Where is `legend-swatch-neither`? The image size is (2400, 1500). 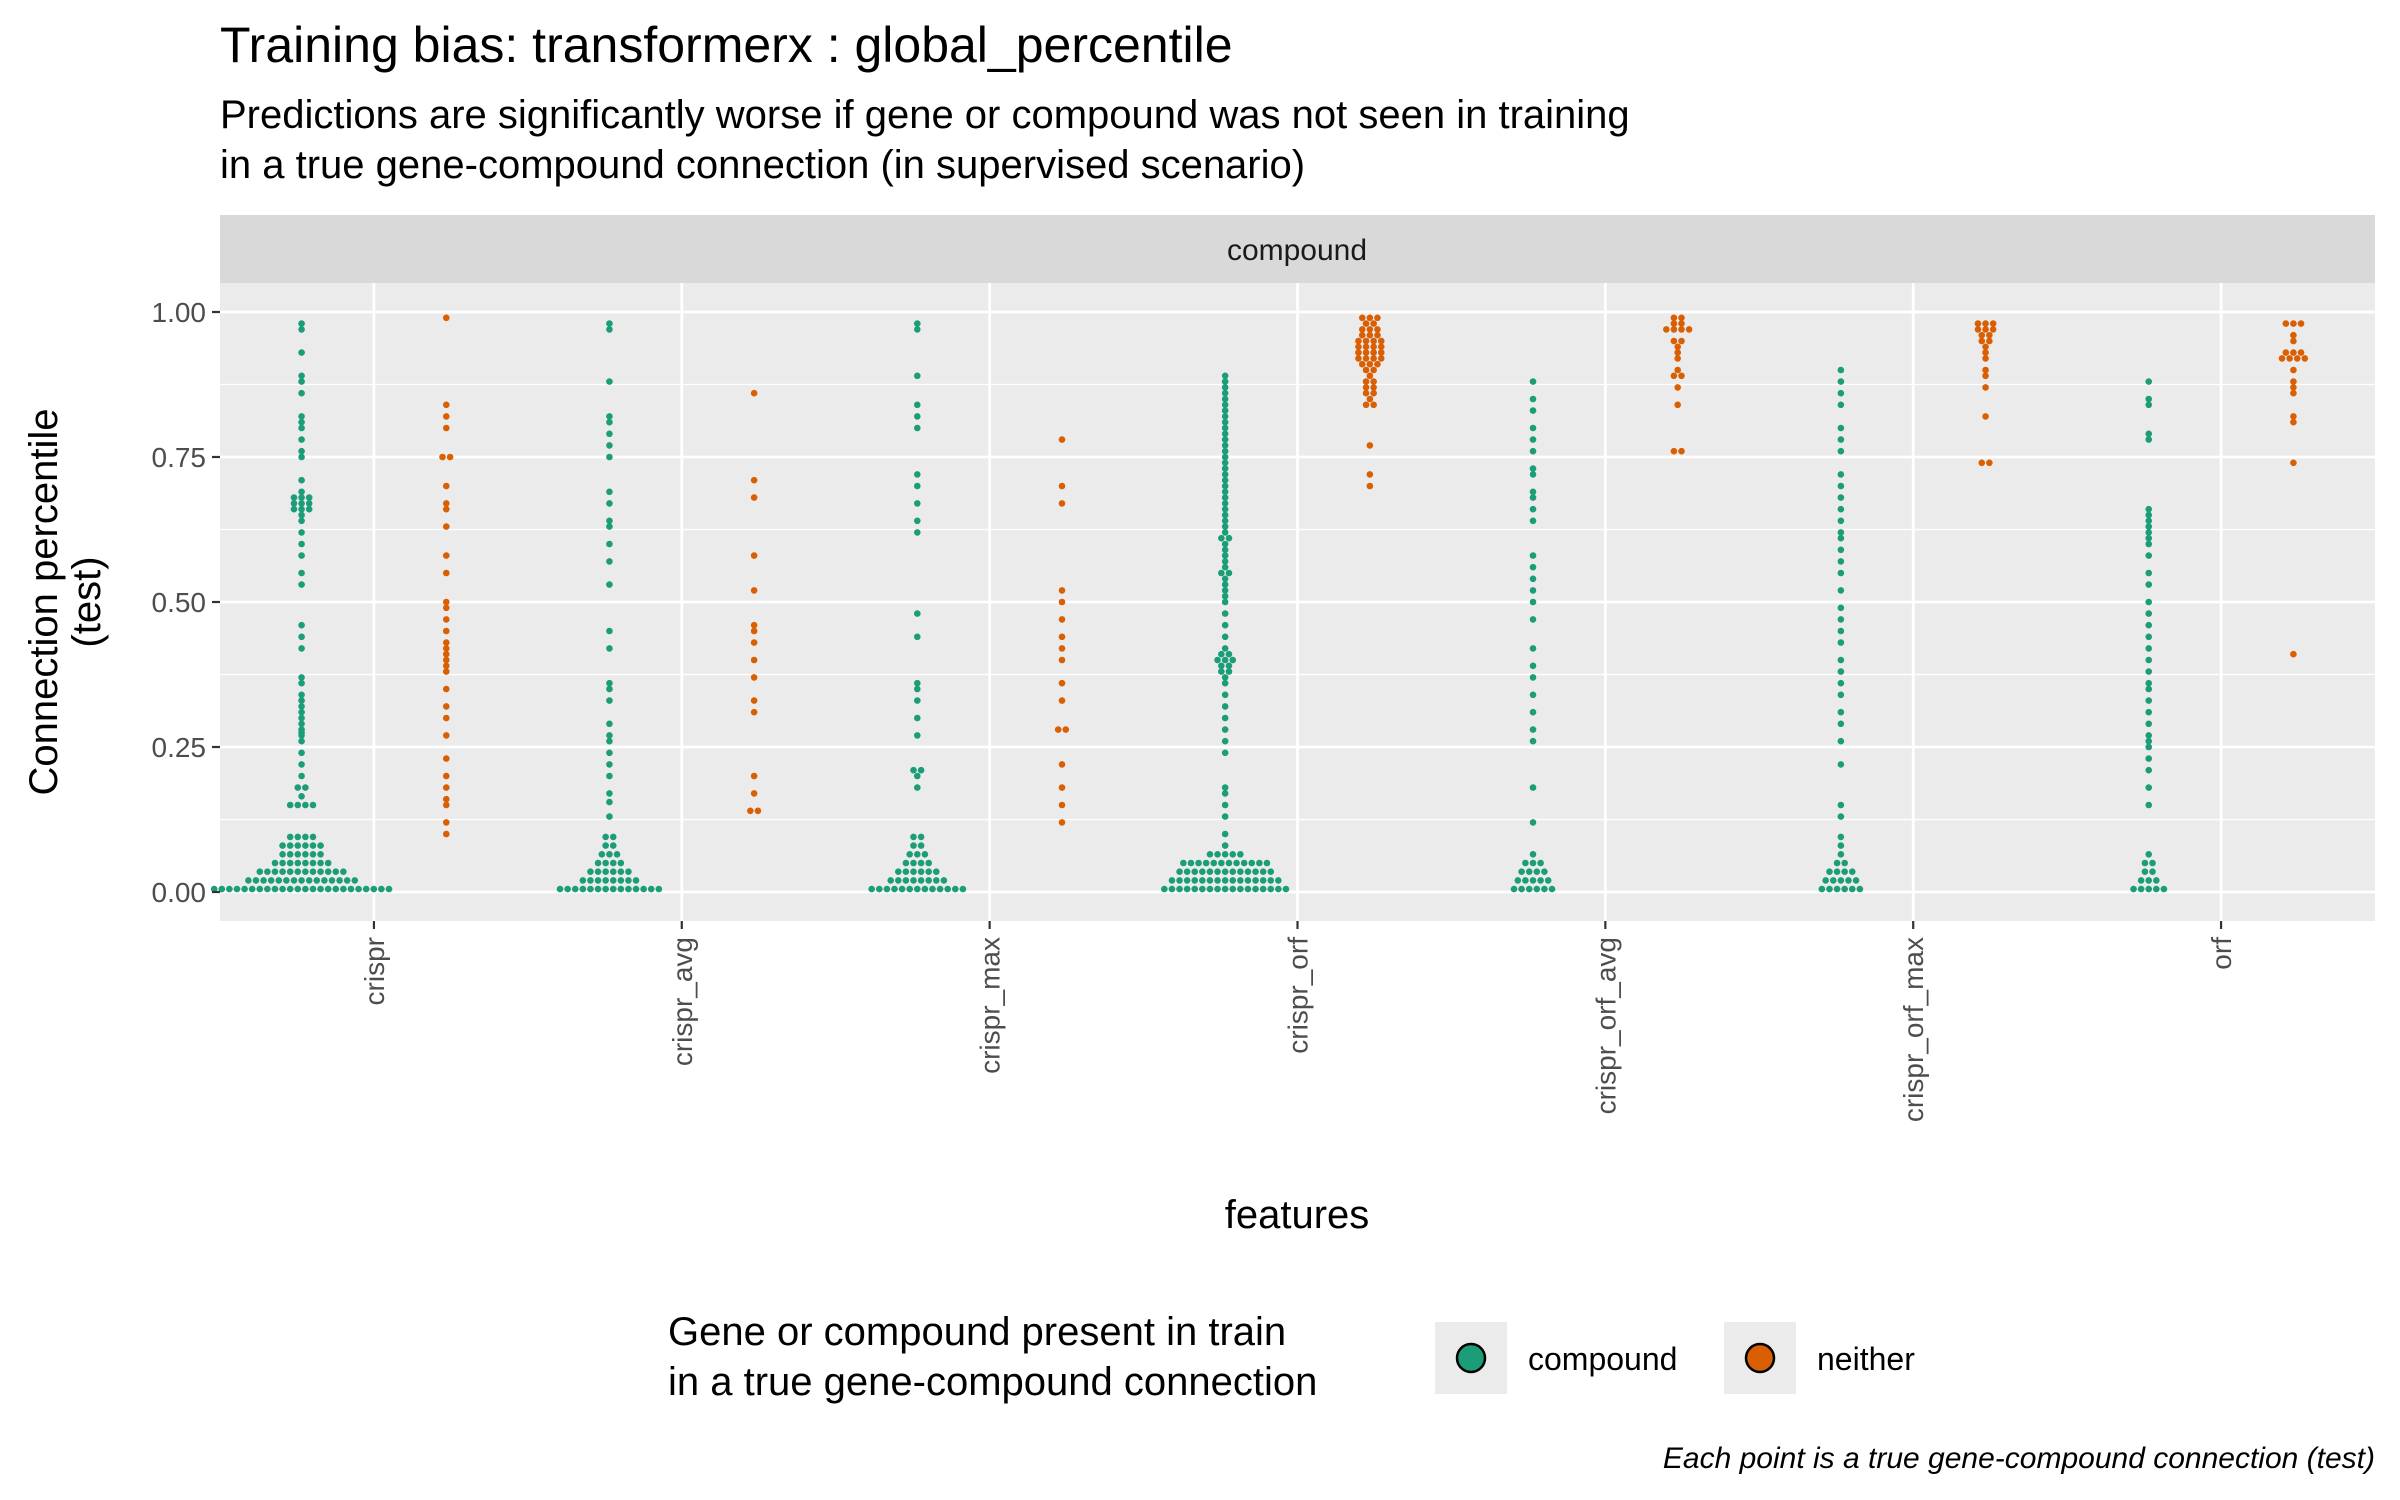
legend-swatch-neither is located at coordinates (1760, 1358).